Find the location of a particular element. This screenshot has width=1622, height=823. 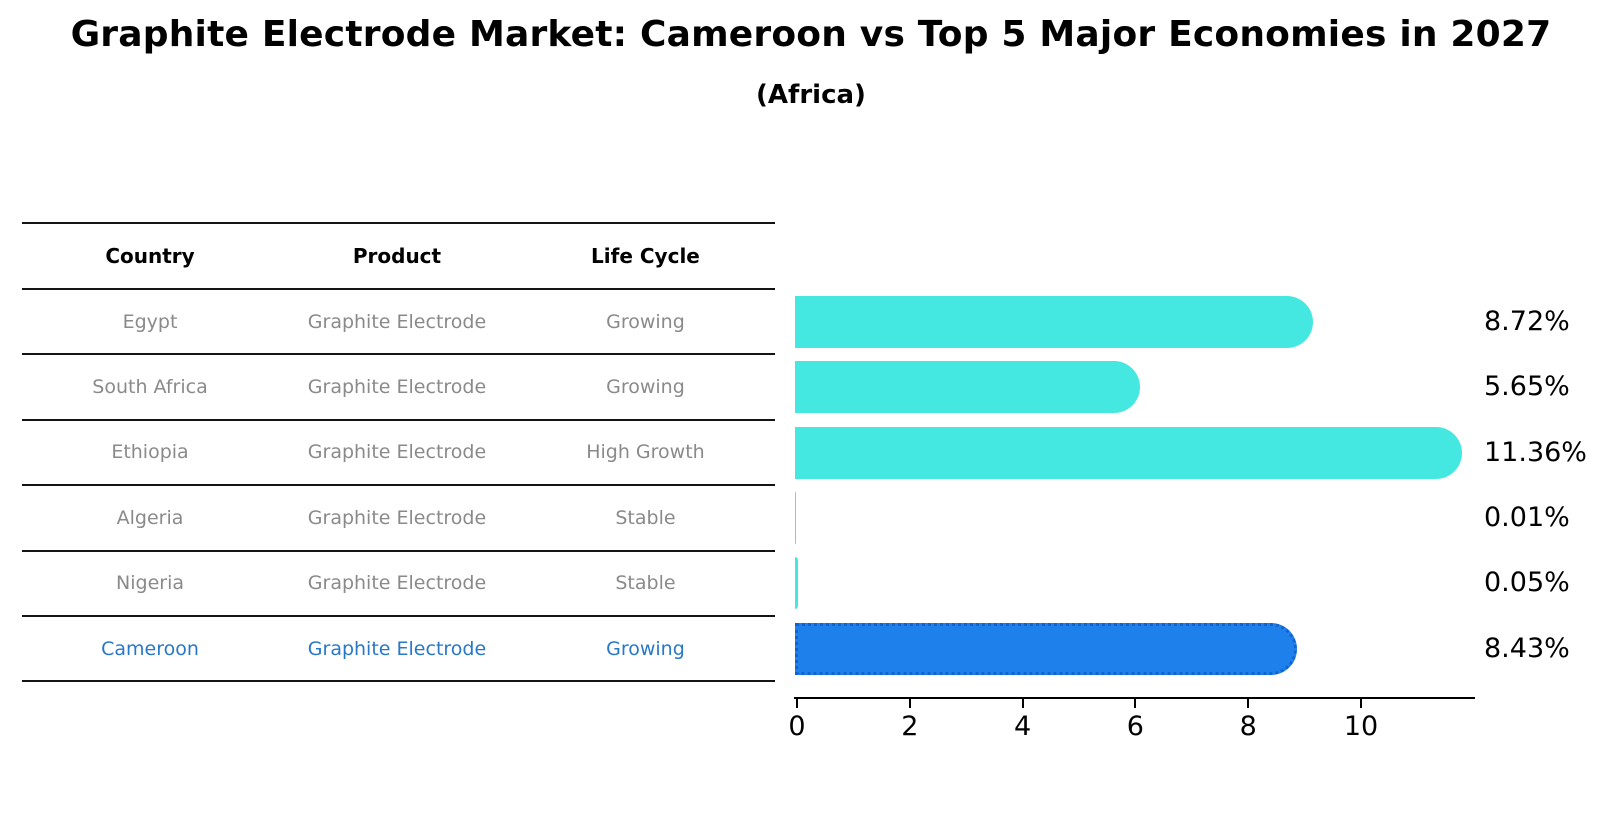

column-header-life-cycle: Life Cycle is located at coordinates (645, 256).